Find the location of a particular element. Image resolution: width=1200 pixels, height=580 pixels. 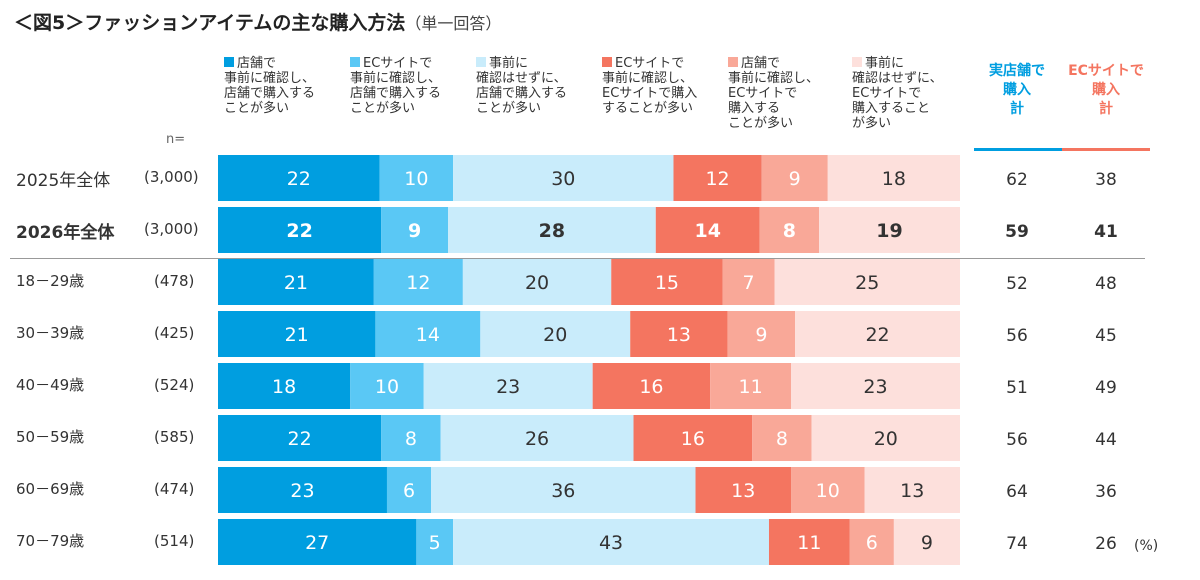

bar-value-label: 16 is located at coordinates (693, 439).